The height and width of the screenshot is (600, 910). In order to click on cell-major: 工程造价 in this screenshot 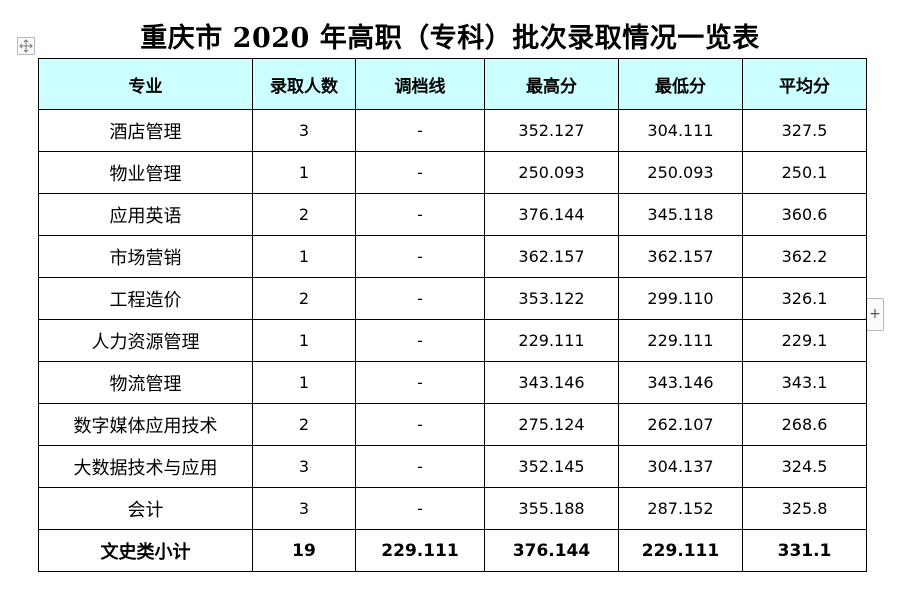, I will do `click(145, 298)`.